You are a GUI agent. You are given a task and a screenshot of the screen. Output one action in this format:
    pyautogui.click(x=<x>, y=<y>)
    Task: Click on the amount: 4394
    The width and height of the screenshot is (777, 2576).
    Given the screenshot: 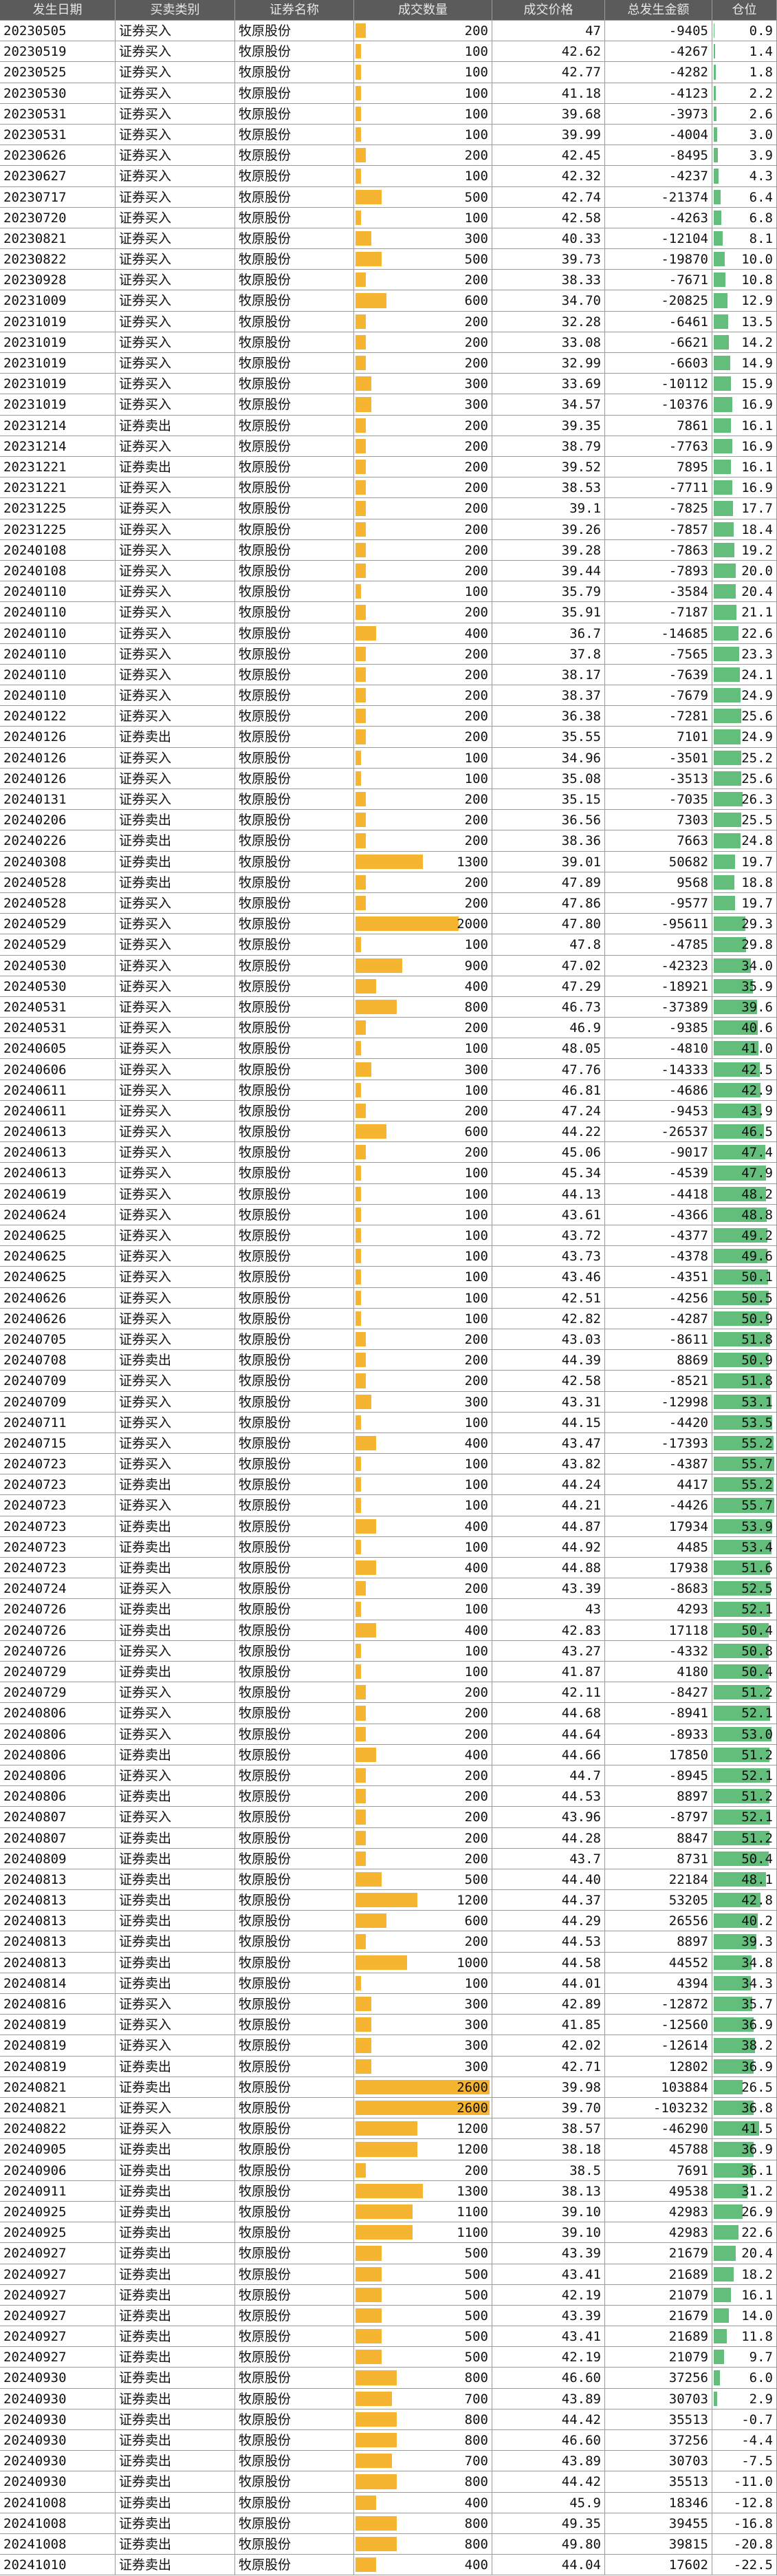 What is the action you would take?
    pyautogui.click(x=692, y=1983)
    